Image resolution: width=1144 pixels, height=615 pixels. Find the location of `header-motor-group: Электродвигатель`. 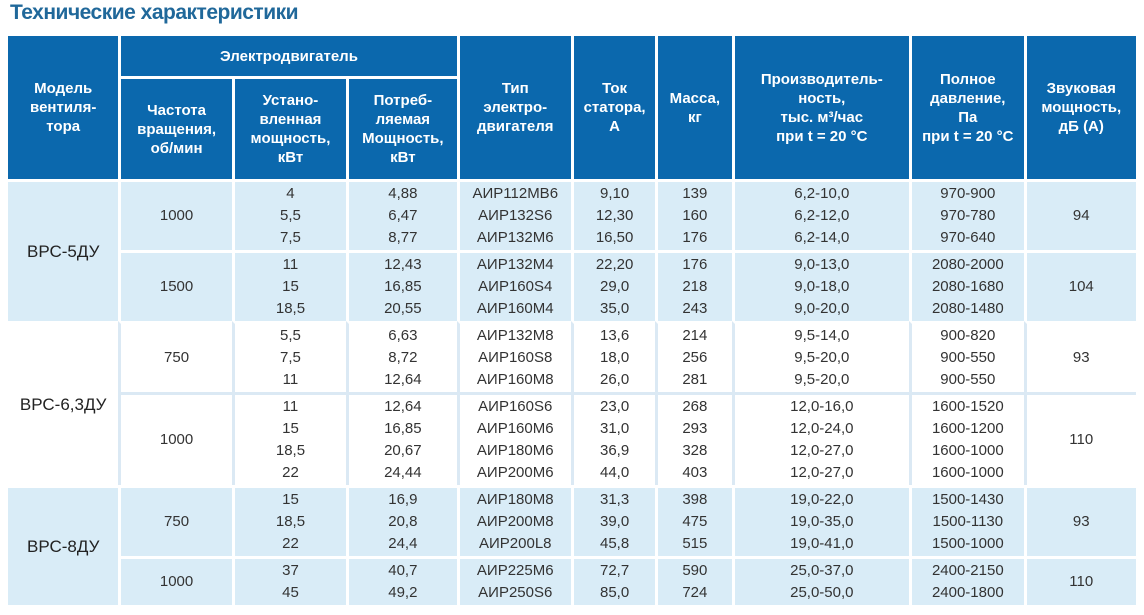

header-motor-group: Электродвигатель is located at coordinates (287, 54).